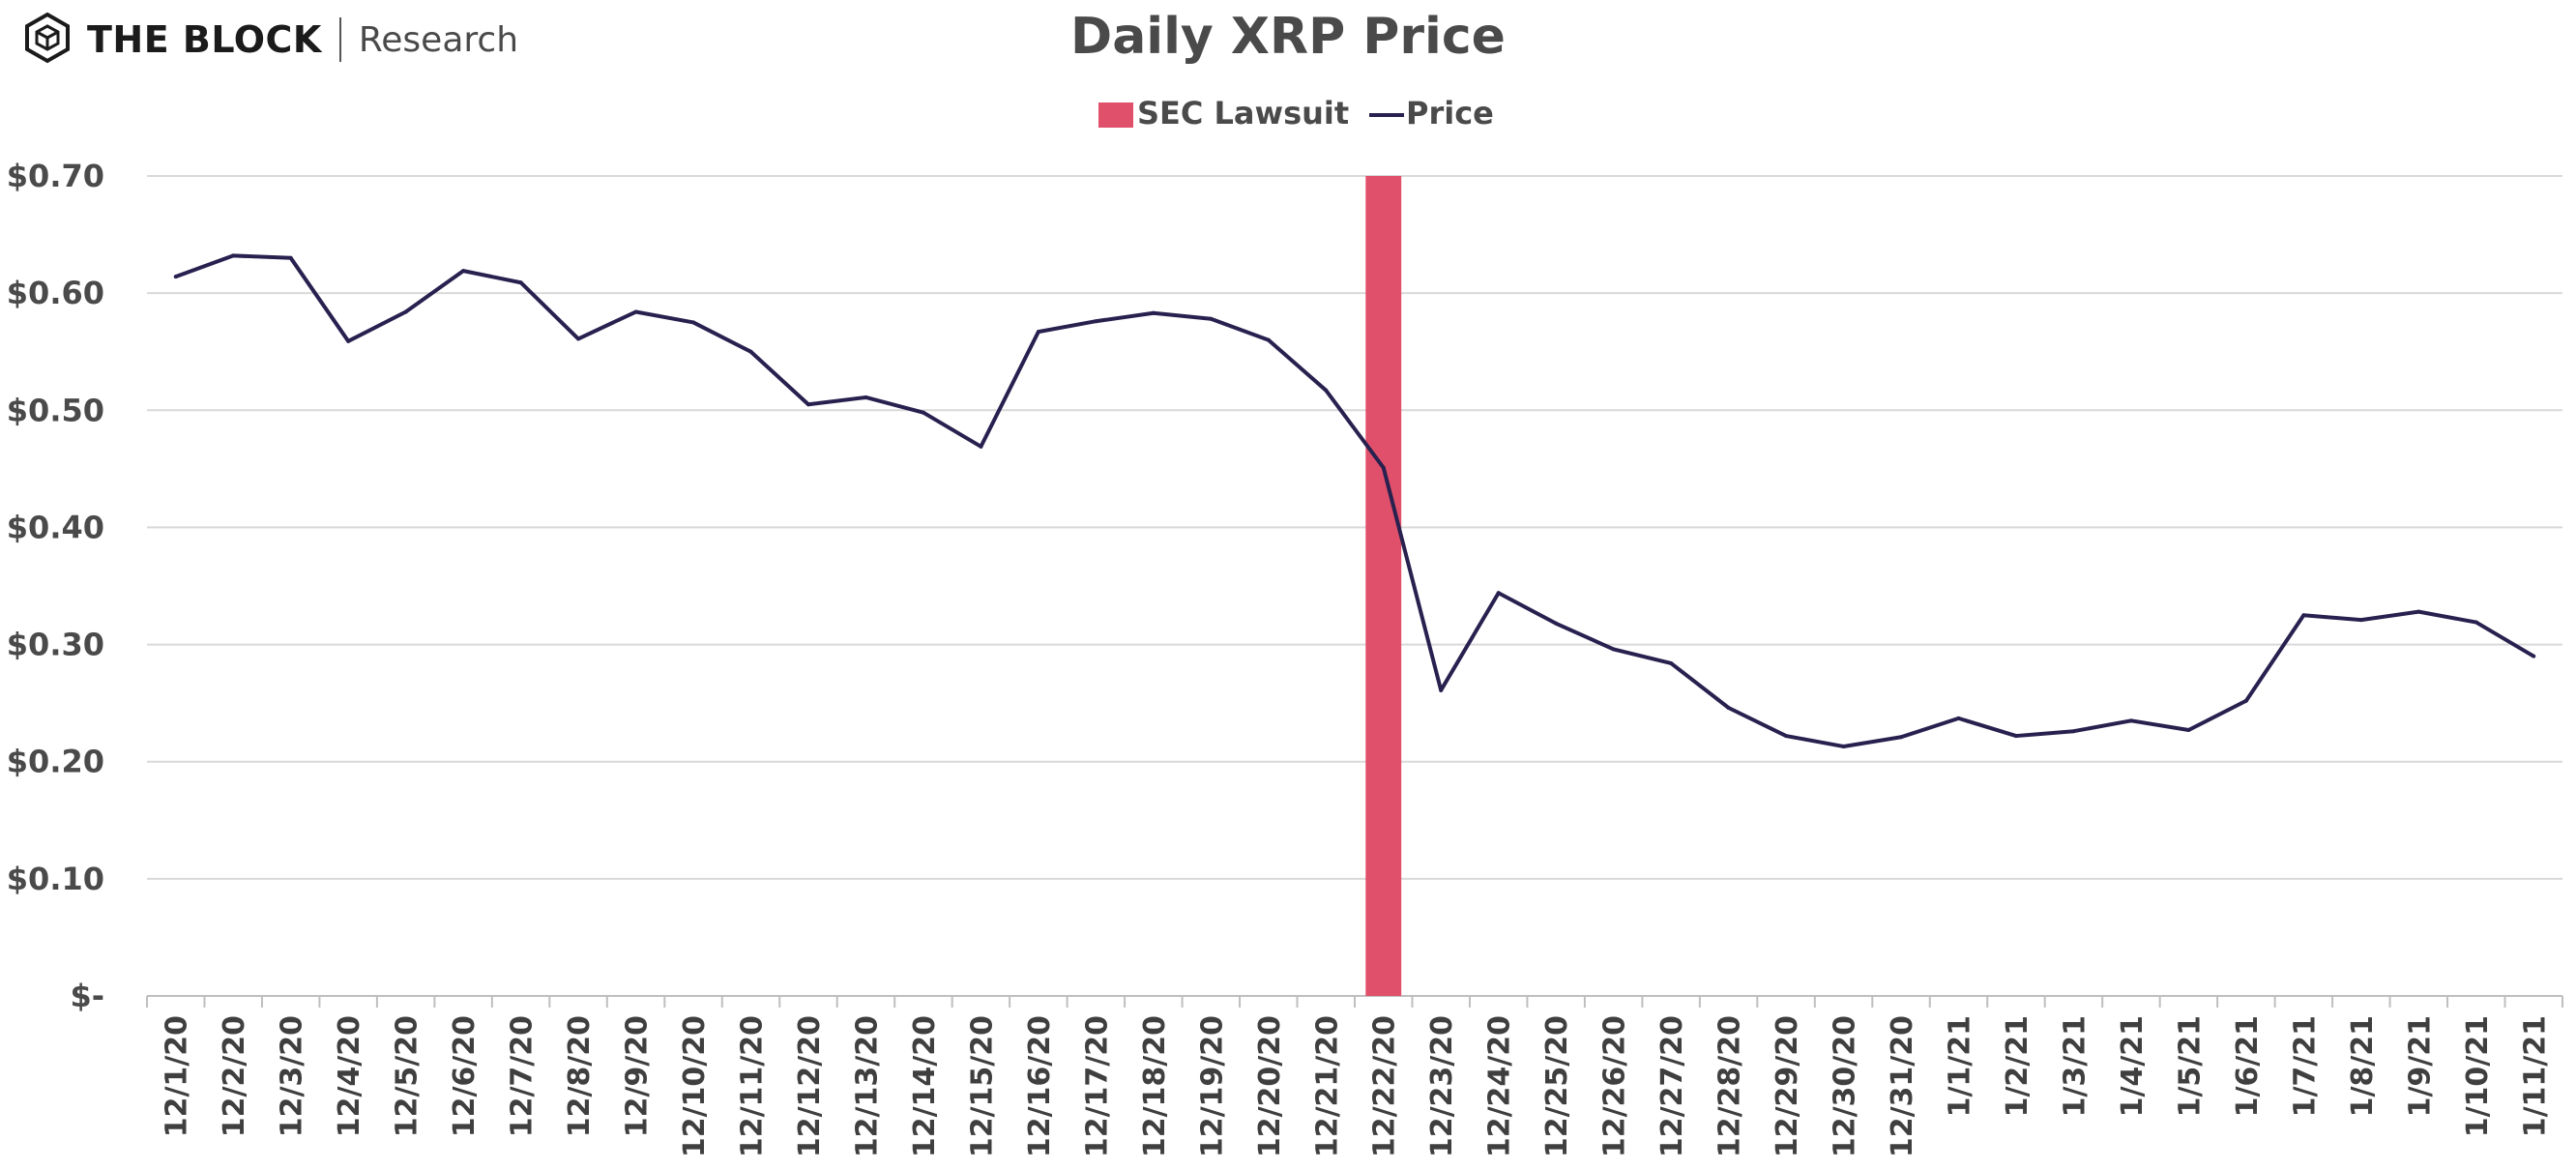 The width and height of the screenshot is (2576, 1170). What do you see at coordinates (753, 1086) in the screenshot?
I see `x-tick-label: 12/11/20` at bounding box center [753, 1086].